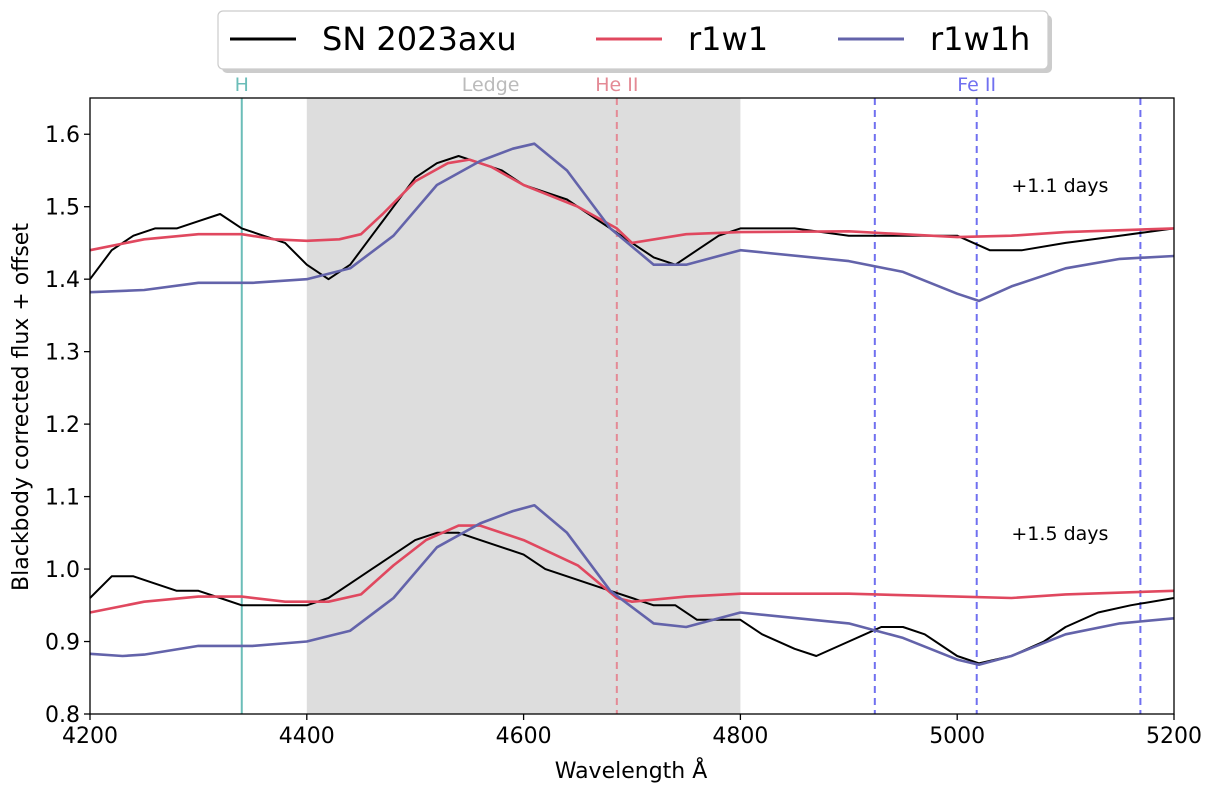 The image size is (1215, 795). Describe the element at coordinates (524, 736) in the screenshot. I see `x-tick-label: 4600` at that location.